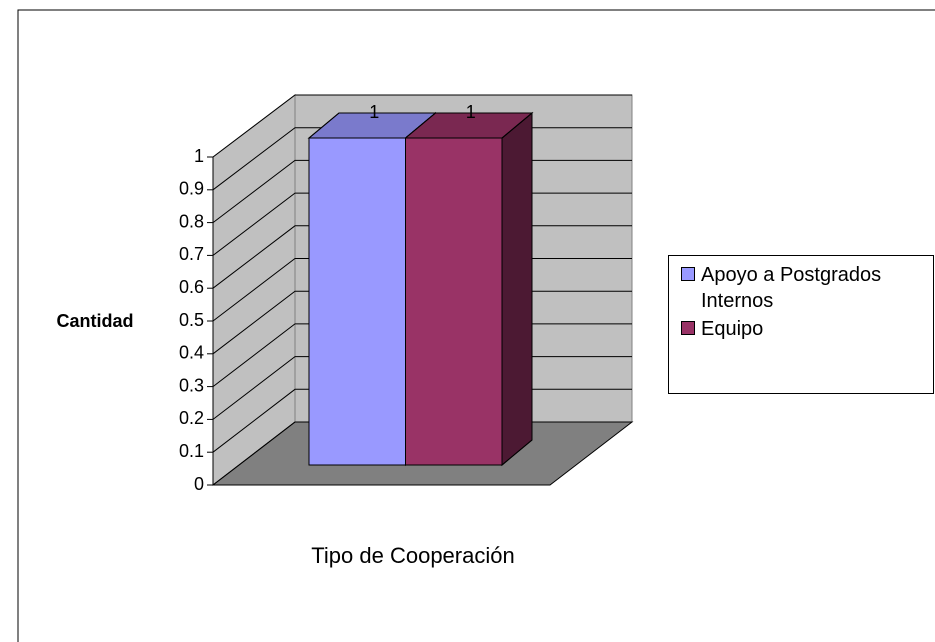 The width and height of the screenshot is (935, 642). What do you see at coordinates (199, 484) in the screenshot?
I see `y-tick-label: 0` at bounding box center [199, 484].